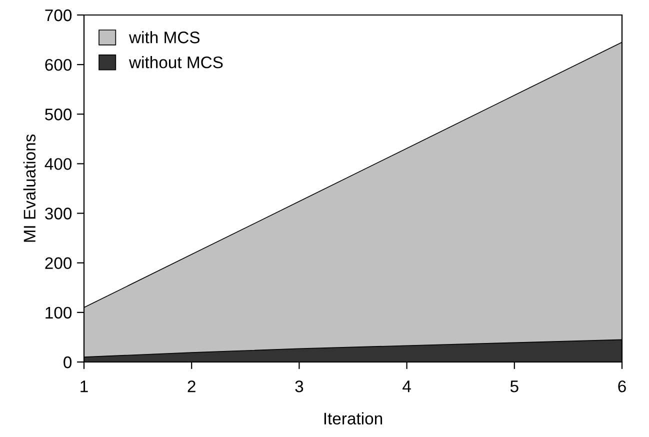  What do you see at coordinates (84, 386) in the screenshot?
I see `x-tick-label: 1` at bounding box center [84, 386].